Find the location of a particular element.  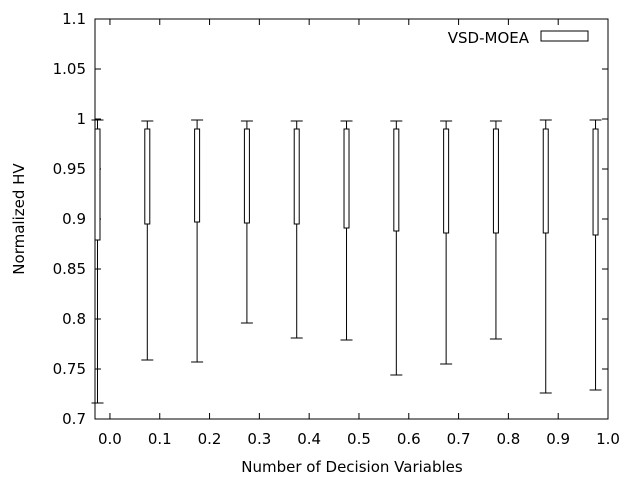

x-tick-label: 0.2 is located at coordinates (210, 439).